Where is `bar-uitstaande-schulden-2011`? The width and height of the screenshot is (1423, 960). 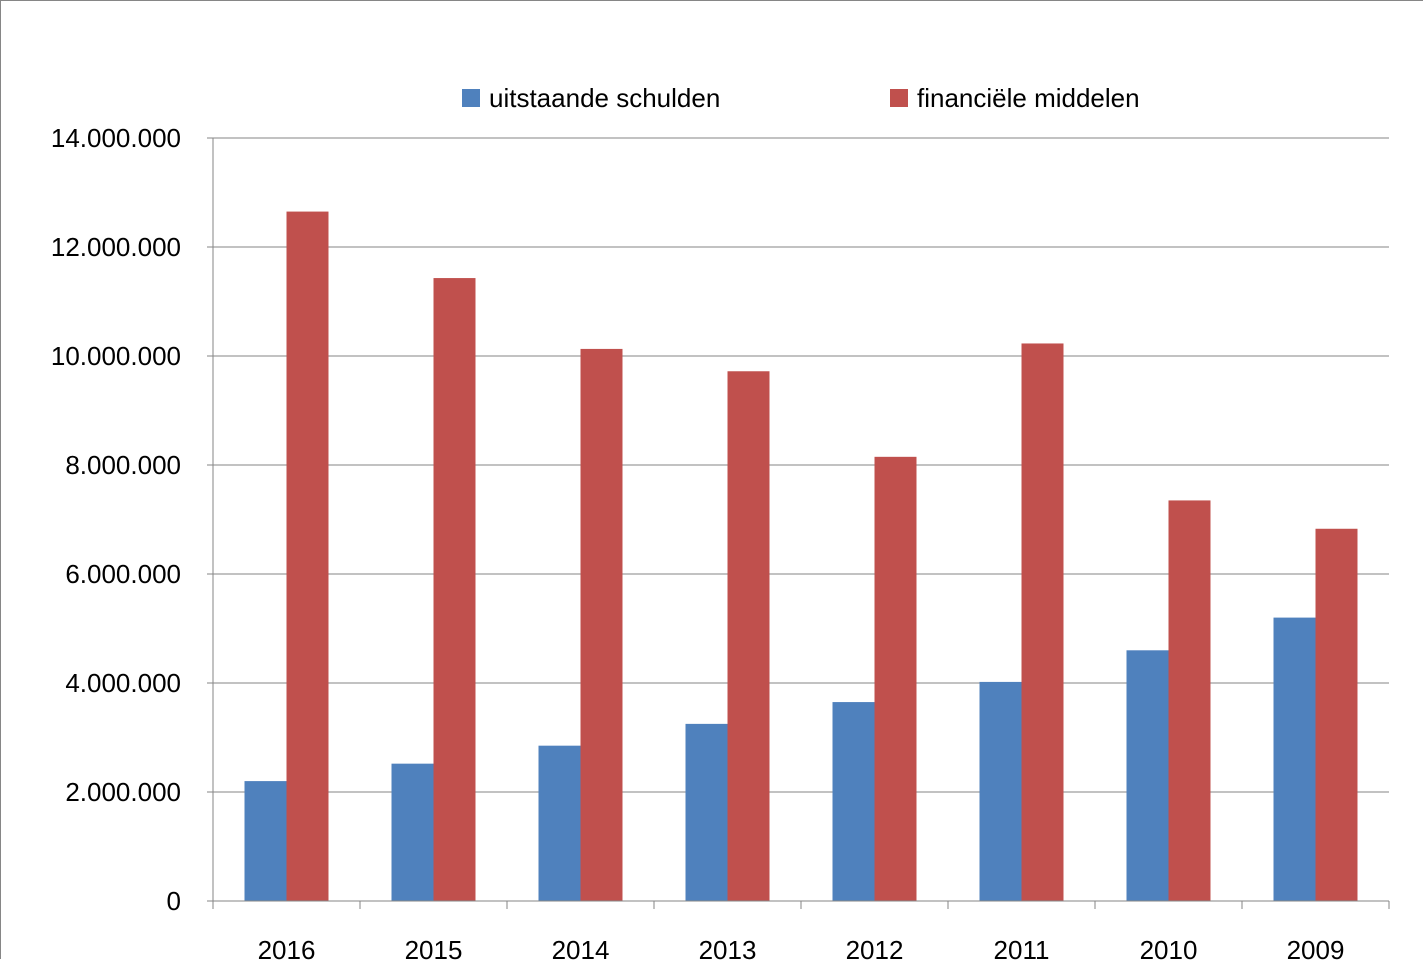 bar-uitstaande-schulden-2011 is located at coordinates (1000, 791).